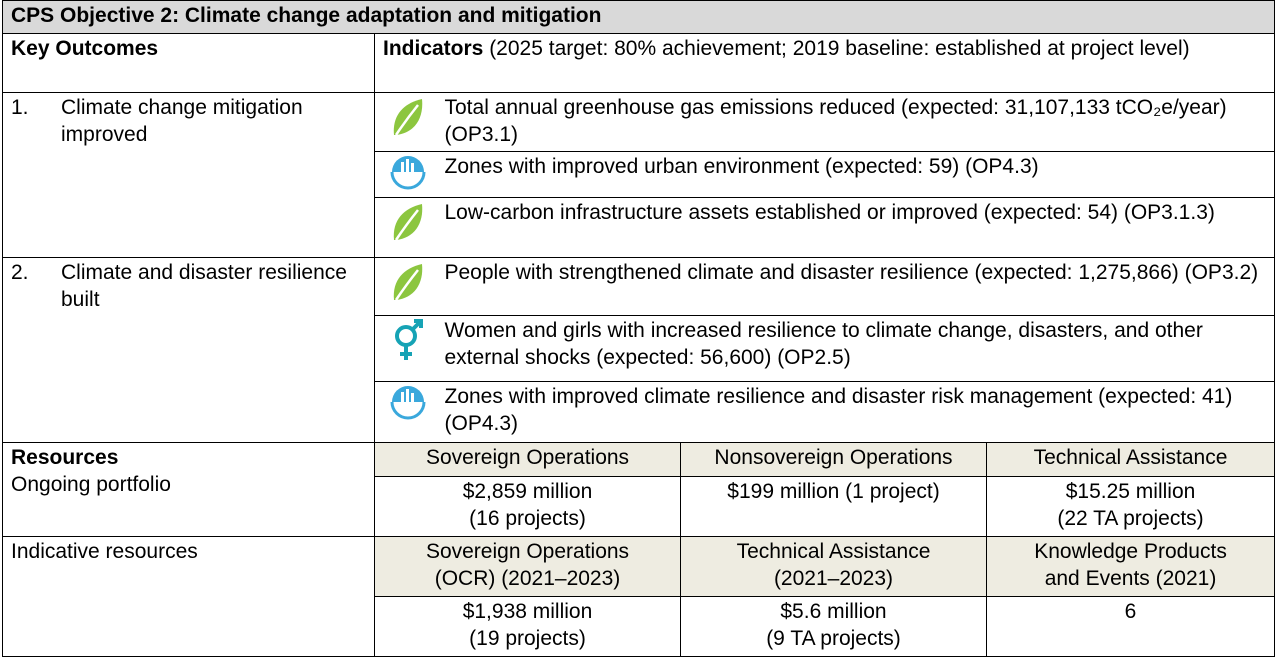  What do you see at coordinates (408, 339) in the screenshot?
I see `gender-icon` at bounding box center [408, 339].